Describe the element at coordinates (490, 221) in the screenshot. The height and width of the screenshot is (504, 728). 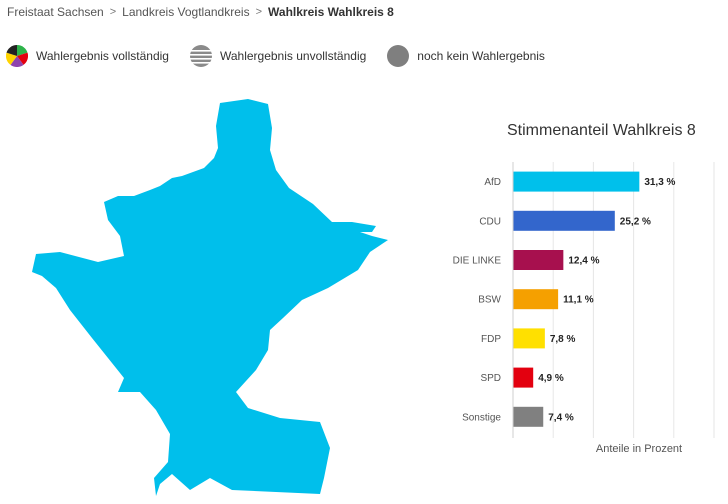
I see `category-label: CDU` at that location.